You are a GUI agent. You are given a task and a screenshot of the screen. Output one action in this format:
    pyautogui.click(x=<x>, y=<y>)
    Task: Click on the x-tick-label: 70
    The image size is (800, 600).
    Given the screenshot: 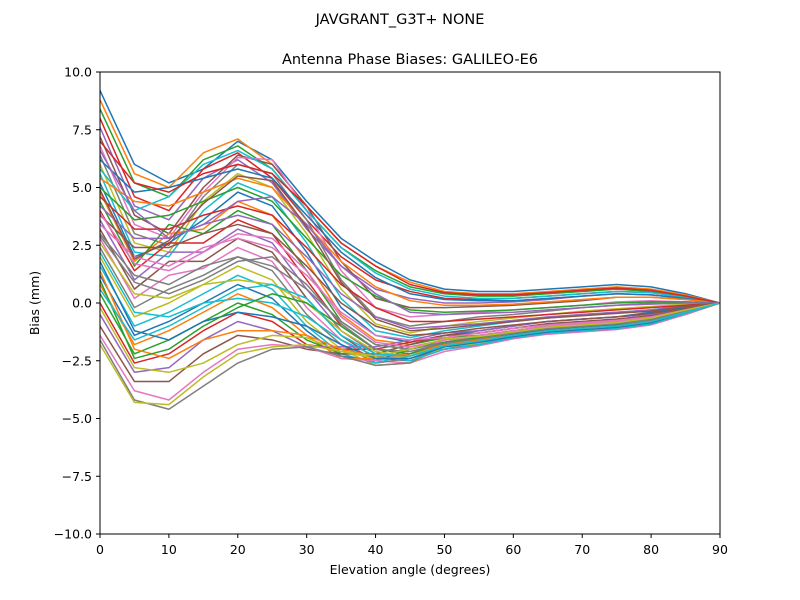 What is the action you would take?
    pyautogui.click(x=582, y=549)
    